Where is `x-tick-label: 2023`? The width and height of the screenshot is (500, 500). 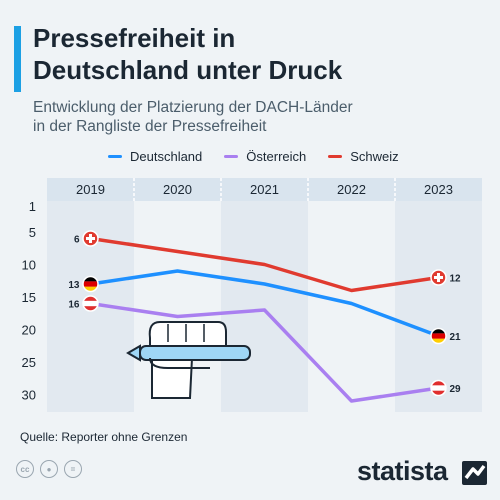 x-tick-label: 2023 is located at coordinates (438, 189).